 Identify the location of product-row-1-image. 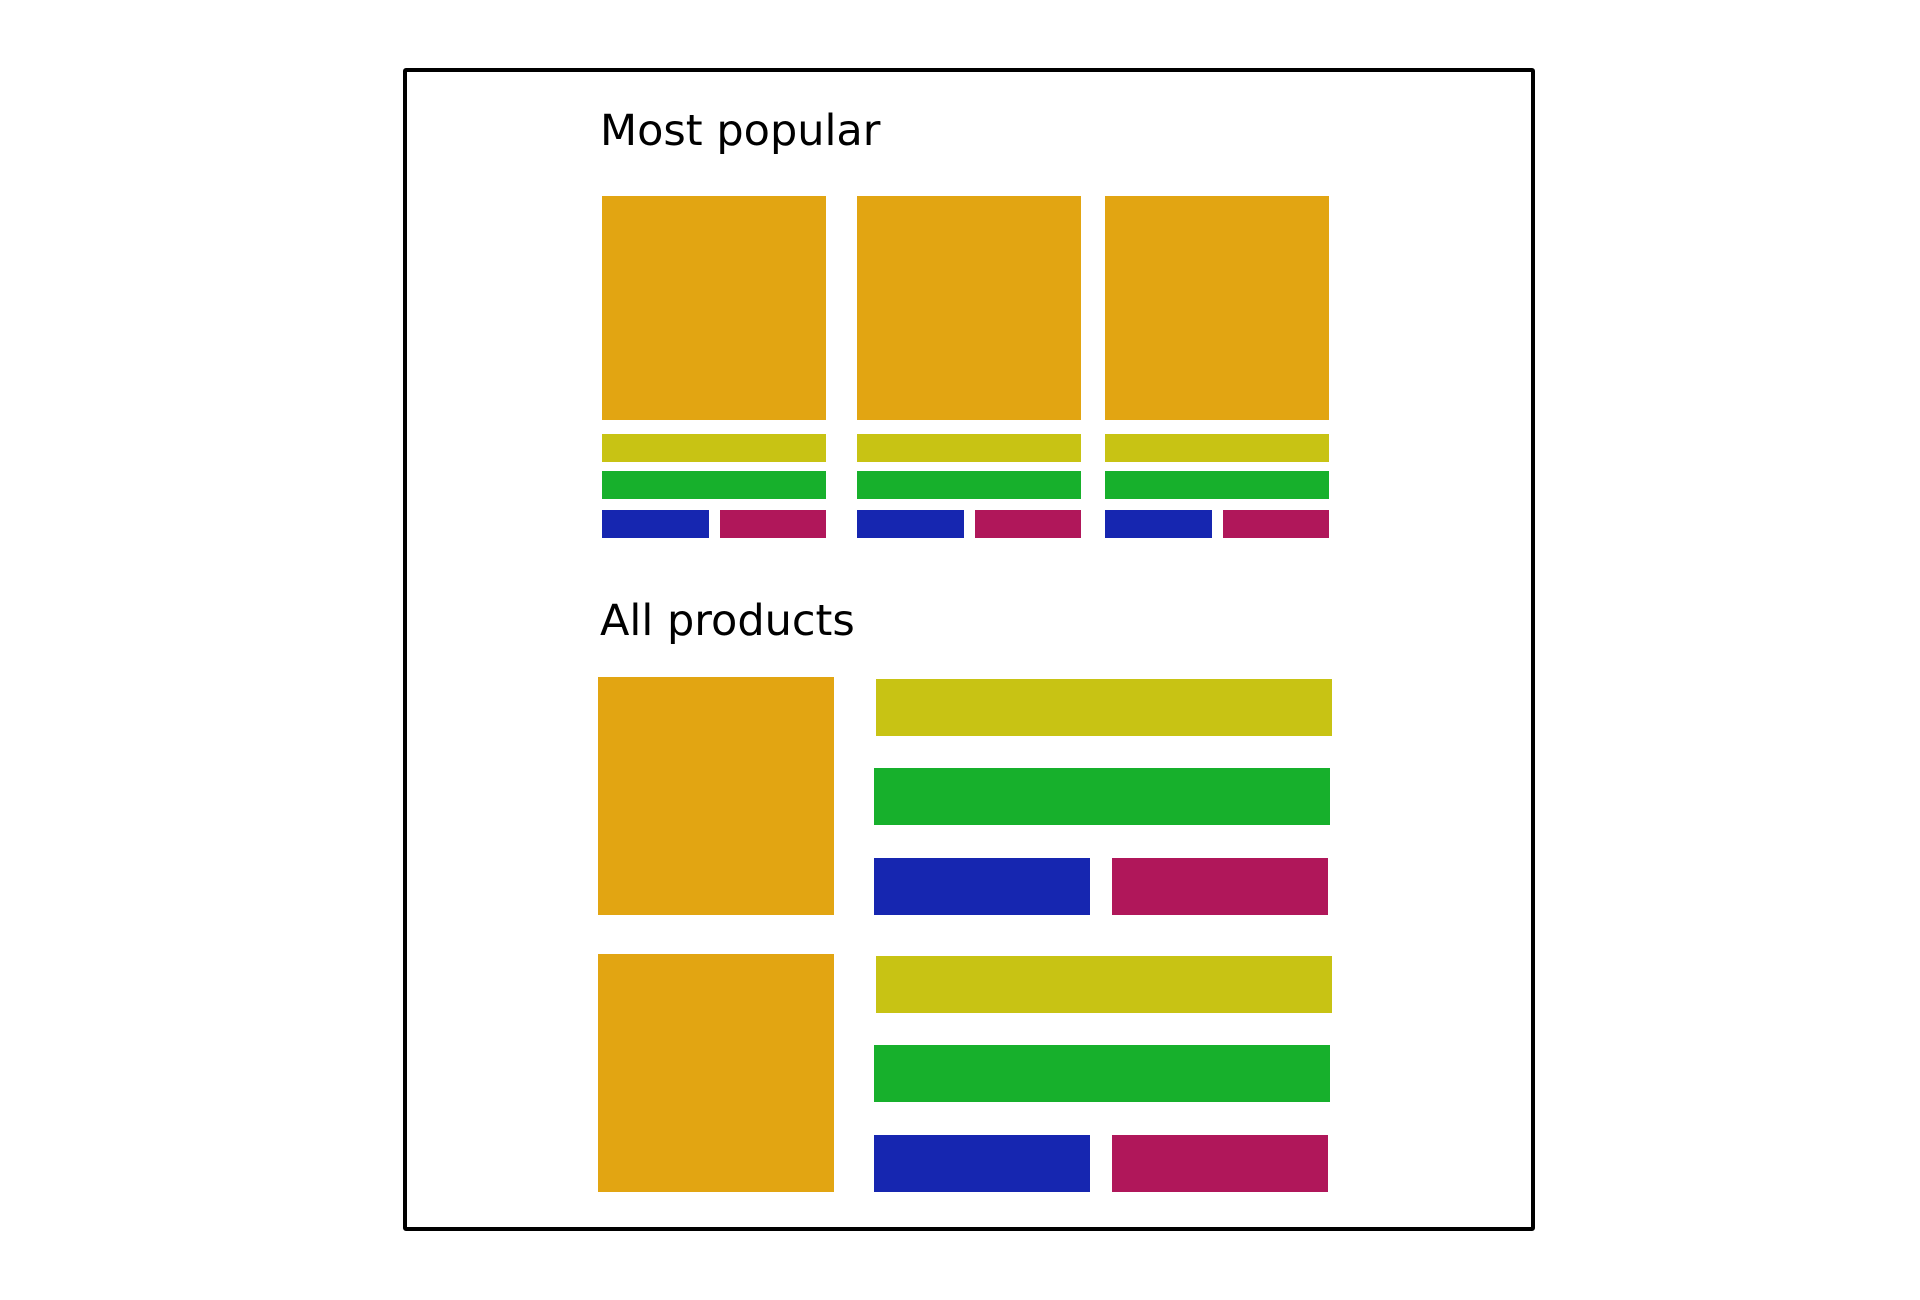
(716, 796).